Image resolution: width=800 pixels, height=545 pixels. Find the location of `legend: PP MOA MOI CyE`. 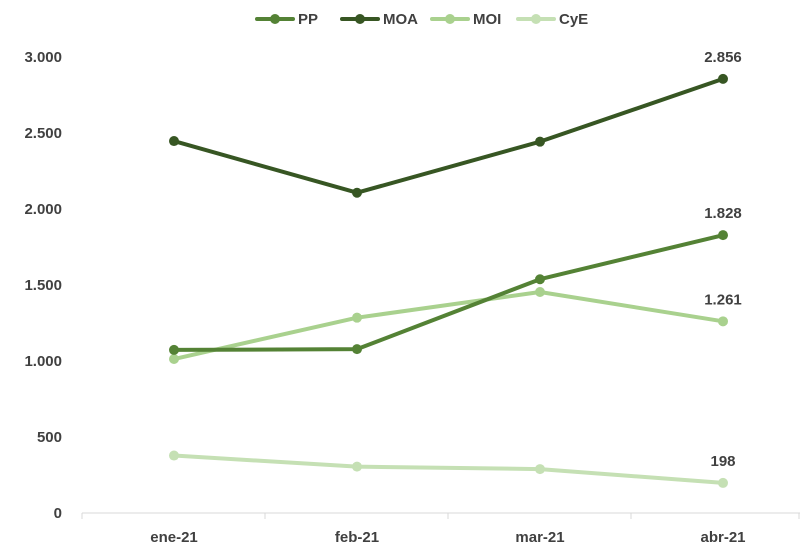

legend: PP MOA MOI CyE is located at coordinates (421, 19).